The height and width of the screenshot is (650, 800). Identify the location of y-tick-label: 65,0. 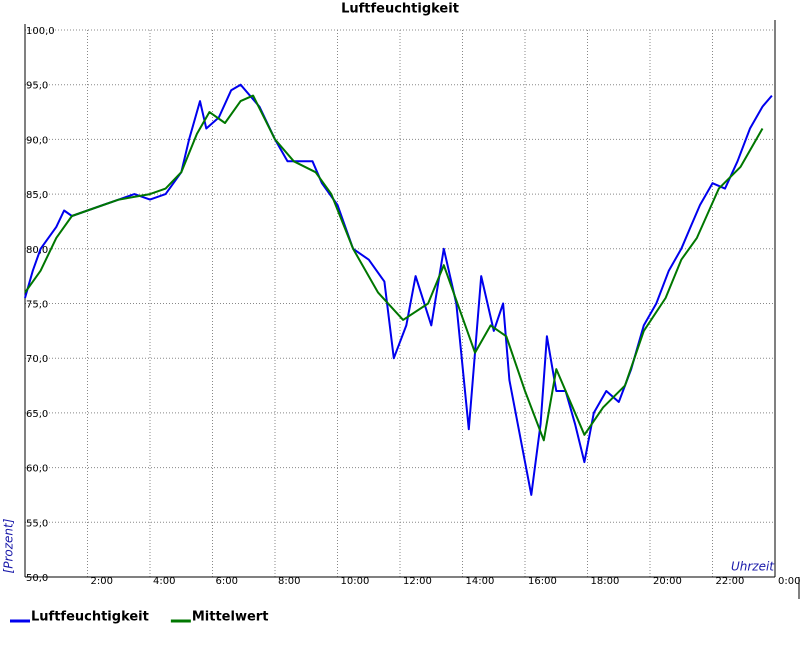
(37, 414).